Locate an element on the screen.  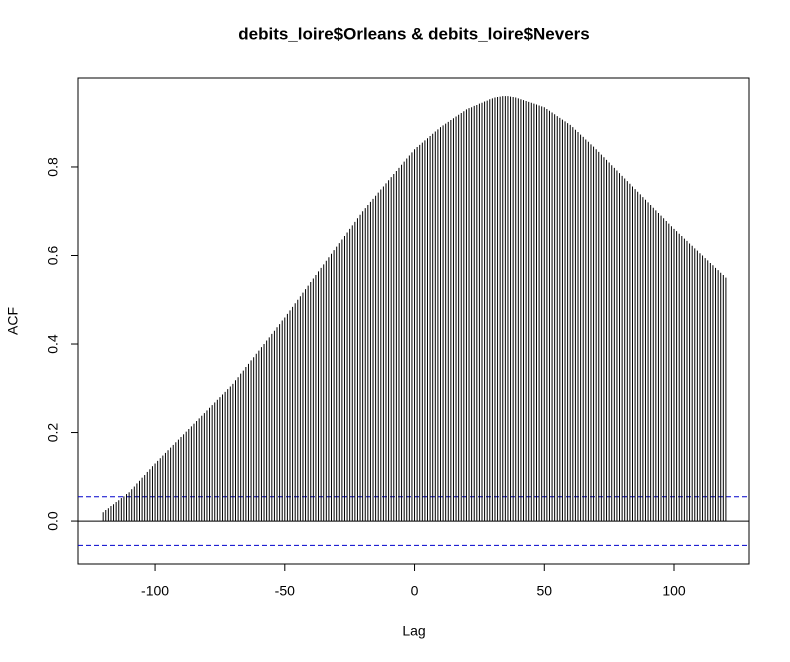
x-tick-label: 0 is located at coordinates (415, 591).